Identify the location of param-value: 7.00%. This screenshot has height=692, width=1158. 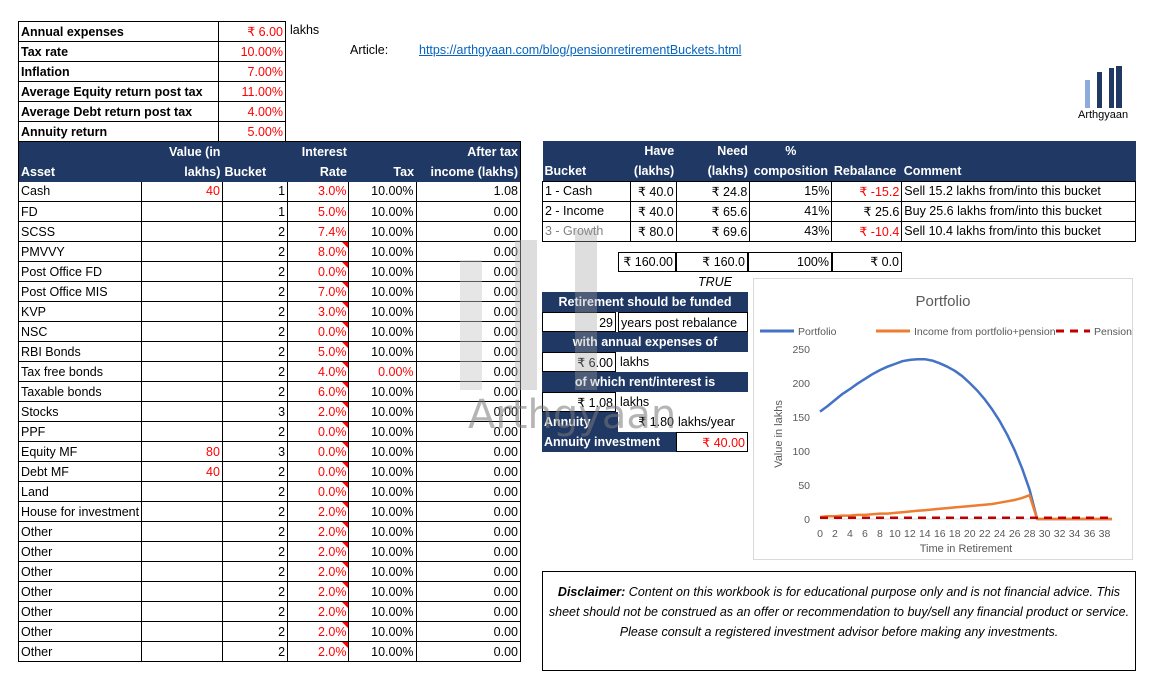
(252, 71).